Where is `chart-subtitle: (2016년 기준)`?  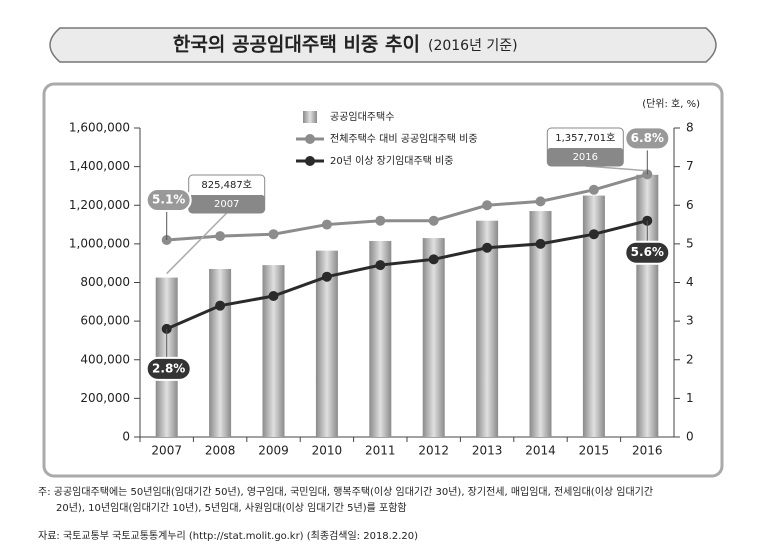
chart-subtitle: (2016년 기준) is located at coordinates (473, 46).